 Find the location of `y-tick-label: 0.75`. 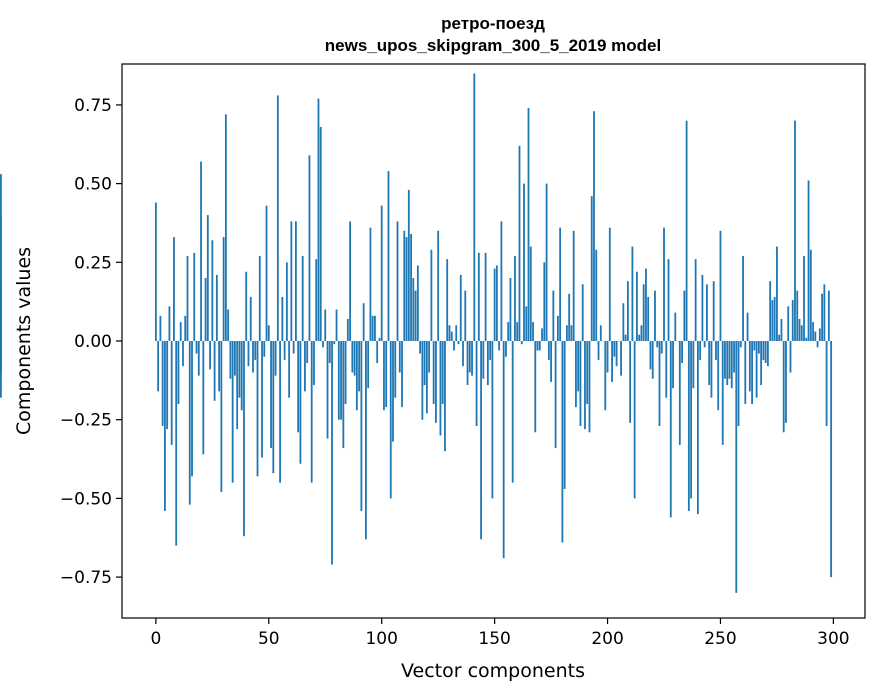

y-tick-label: 0.75 is located at coordinates (93, 106).